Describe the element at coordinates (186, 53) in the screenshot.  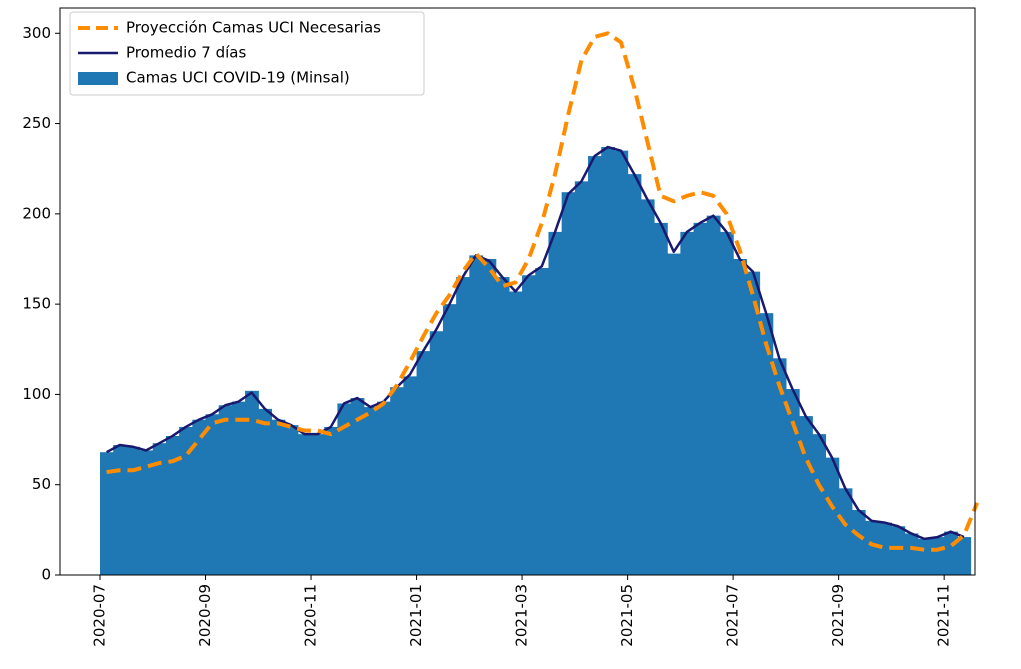
I see `legend-label: Promedio 7 días` at that location.